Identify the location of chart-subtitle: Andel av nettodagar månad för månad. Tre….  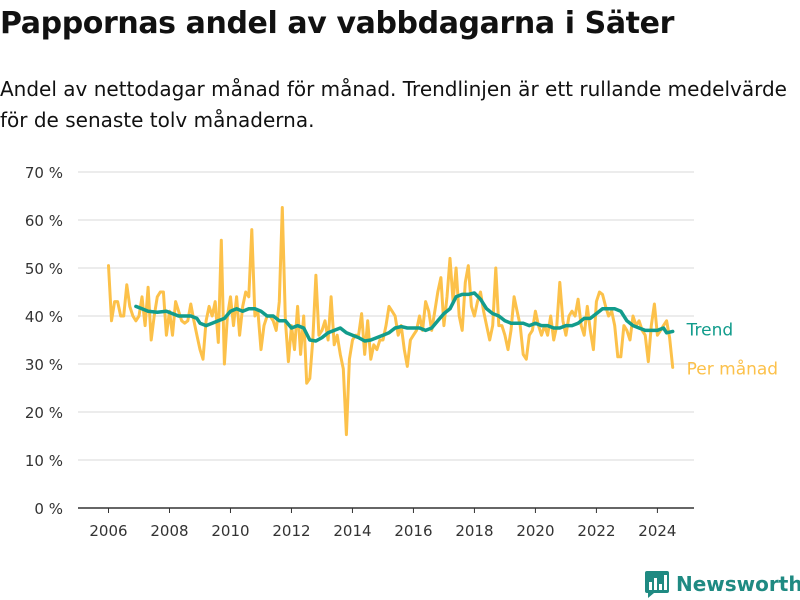
(393, 104).